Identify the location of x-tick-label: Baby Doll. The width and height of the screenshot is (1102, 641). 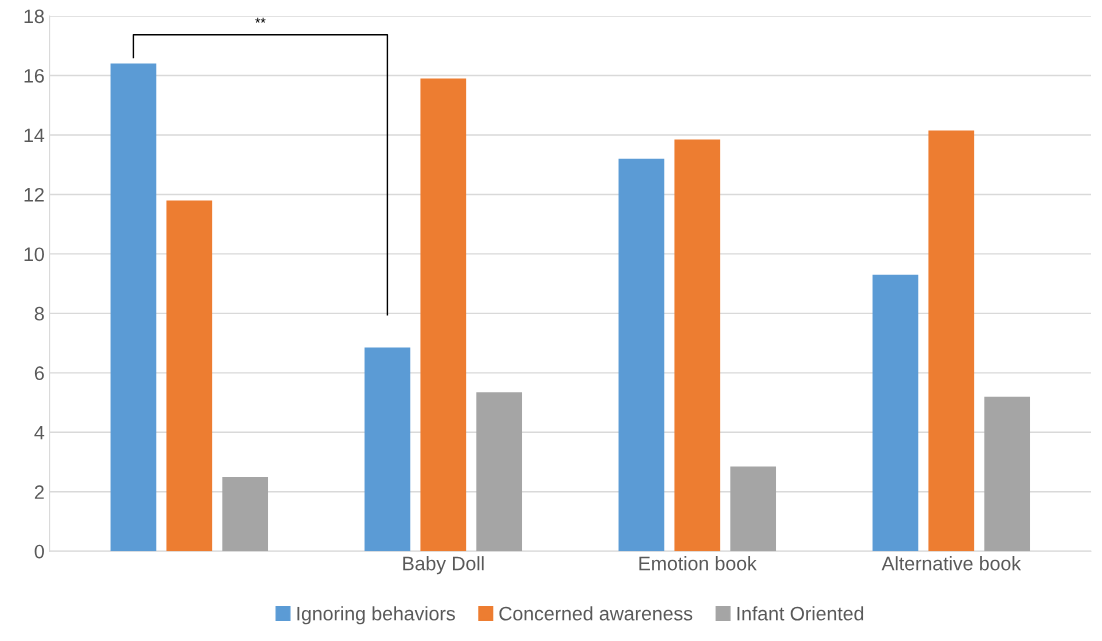
(443, 565).